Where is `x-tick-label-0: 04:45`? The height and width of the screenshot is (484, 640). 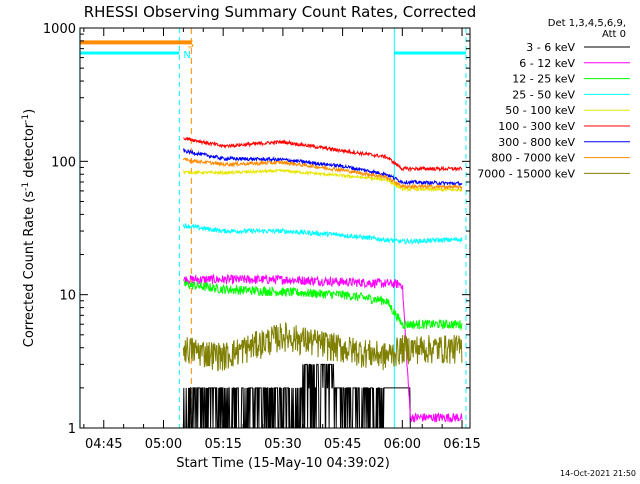 x-tick-label-0: 04:45 is located at coordinates (103, 444).